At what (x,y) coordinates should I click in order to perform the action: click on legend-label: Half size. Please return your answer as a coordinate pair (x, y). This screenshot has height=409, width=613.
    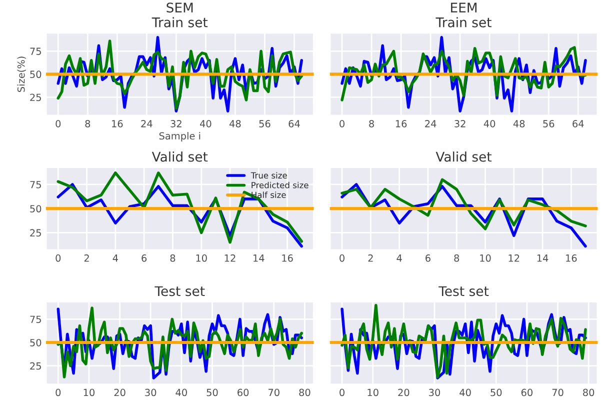
    Looking at the image, I should click on (269, 195).